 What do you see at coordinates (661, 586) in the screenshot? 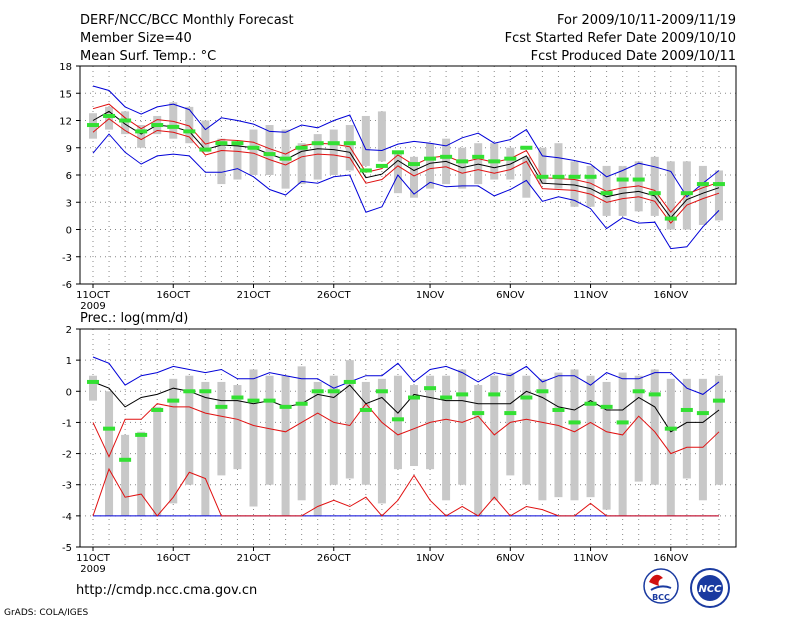
I see `bcc-logo: BCC` at bounding box center [661, 586].